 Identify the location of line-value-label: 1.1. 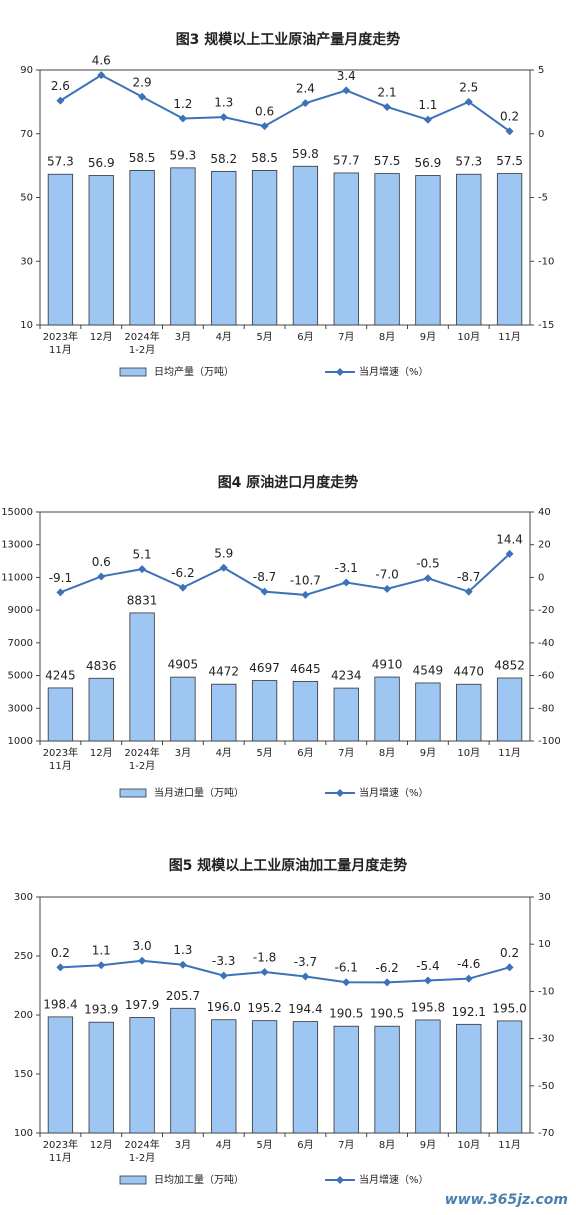
(427, 105).